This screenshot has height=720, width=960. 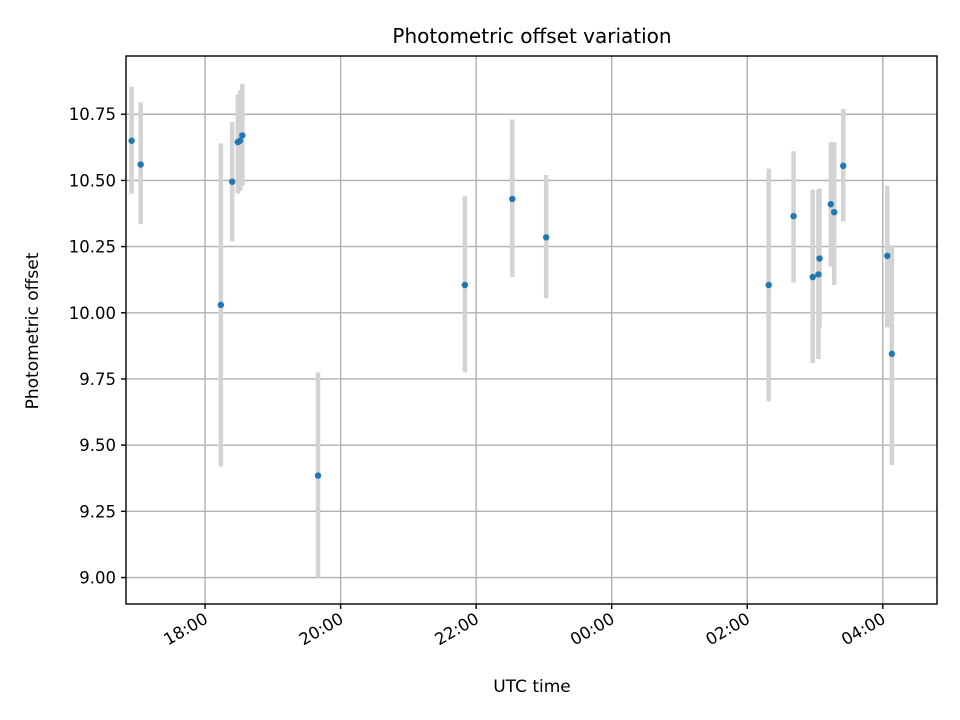 What do you see at coordinates (592, 629) in the screenshot?
I see `x-tick-label: 00:00` at bounding box center [592, 629].